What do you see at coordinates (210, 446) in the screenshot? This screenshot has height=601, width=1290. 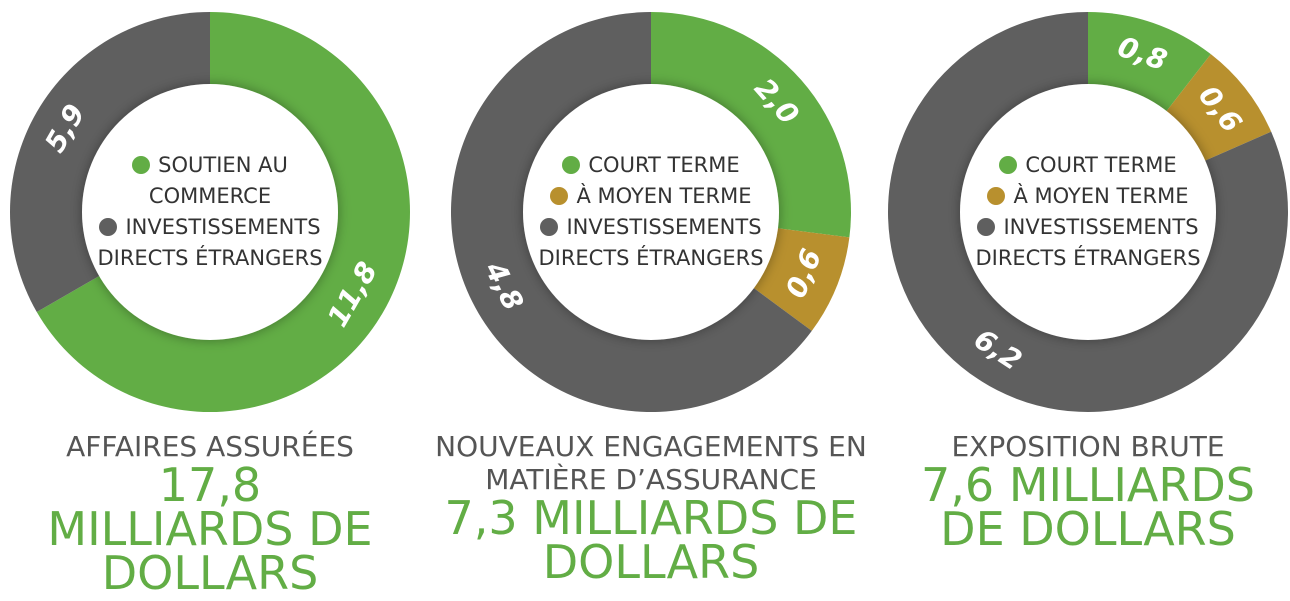 I see `chart-title: AFFAIRES ASSURÉES` at bounding box center [210, 446].